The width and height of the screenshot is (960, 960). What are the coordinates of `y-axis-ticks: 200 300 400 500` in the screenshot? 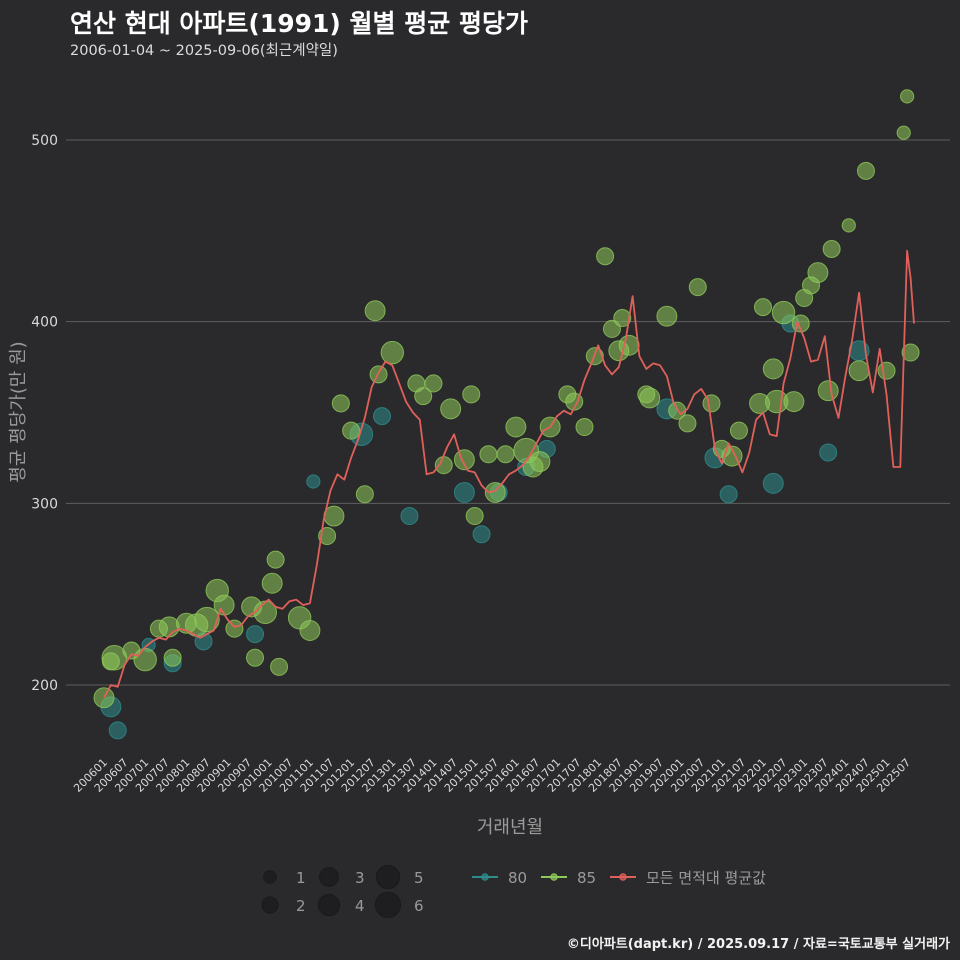 It's located at (44, 413).